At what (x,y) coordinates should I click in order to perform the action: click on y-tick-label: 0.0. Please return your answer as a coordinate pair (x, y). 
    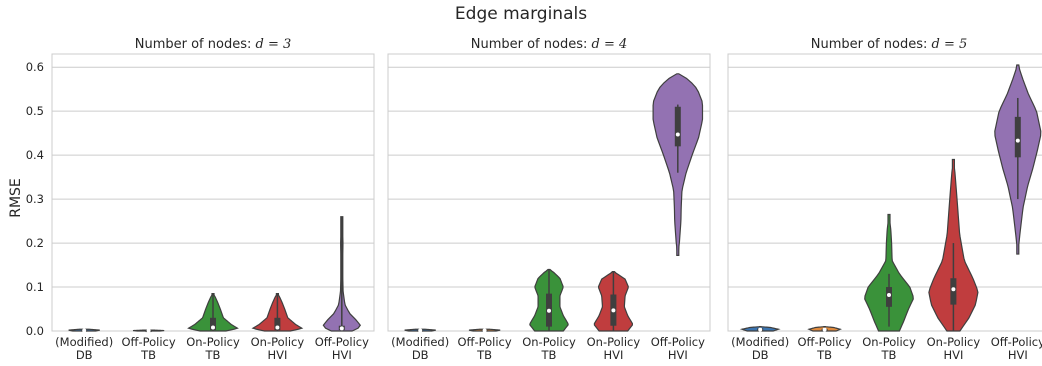
    Looking at the image, I should click on (35, 331).